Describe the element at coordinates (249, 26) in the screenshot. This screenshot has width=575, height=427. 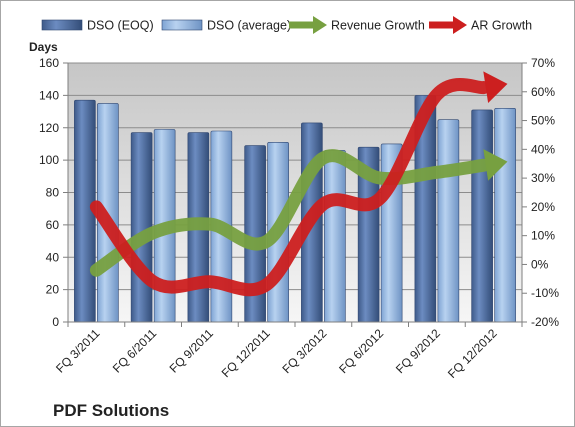
I see `legend-label-dso-average-: DSO (average)` at that location.